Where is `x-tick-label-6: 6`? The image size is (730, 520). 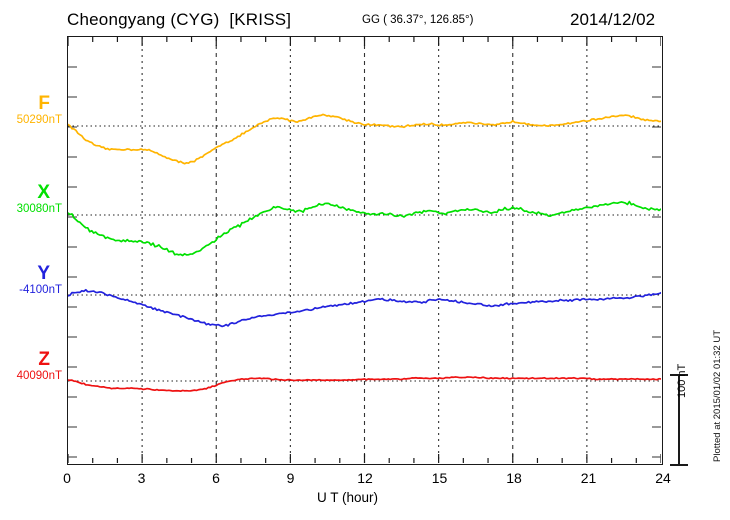 x-tick-label-6: 6 is located at coordinates (216, 478).